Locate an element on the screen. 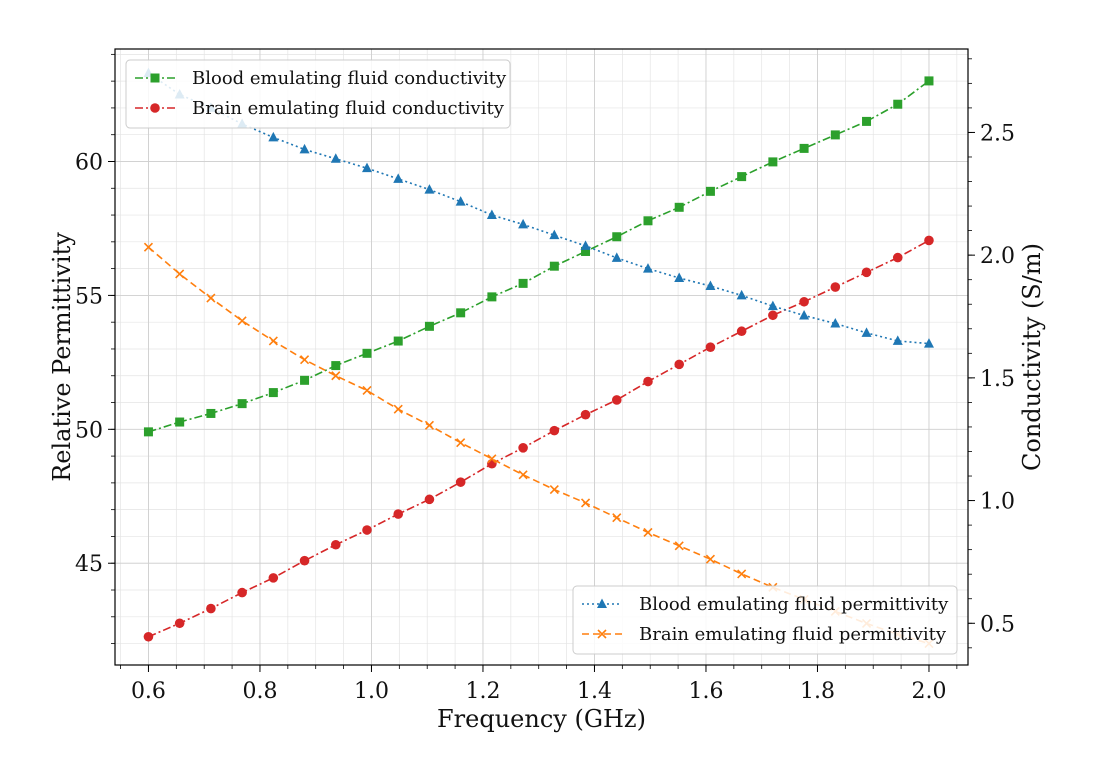 Image resolution: width=1093 pixels, height=783 pixels. legend-item: Brain emulating fluid conductivity is located at coordinates (320, 108).